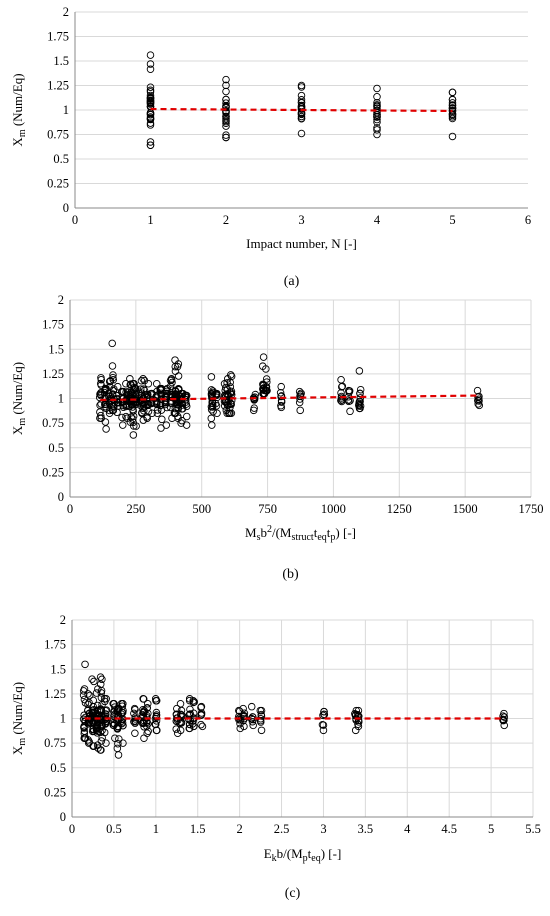  I want to click on y-tick-label: 1, so click(61, 399).